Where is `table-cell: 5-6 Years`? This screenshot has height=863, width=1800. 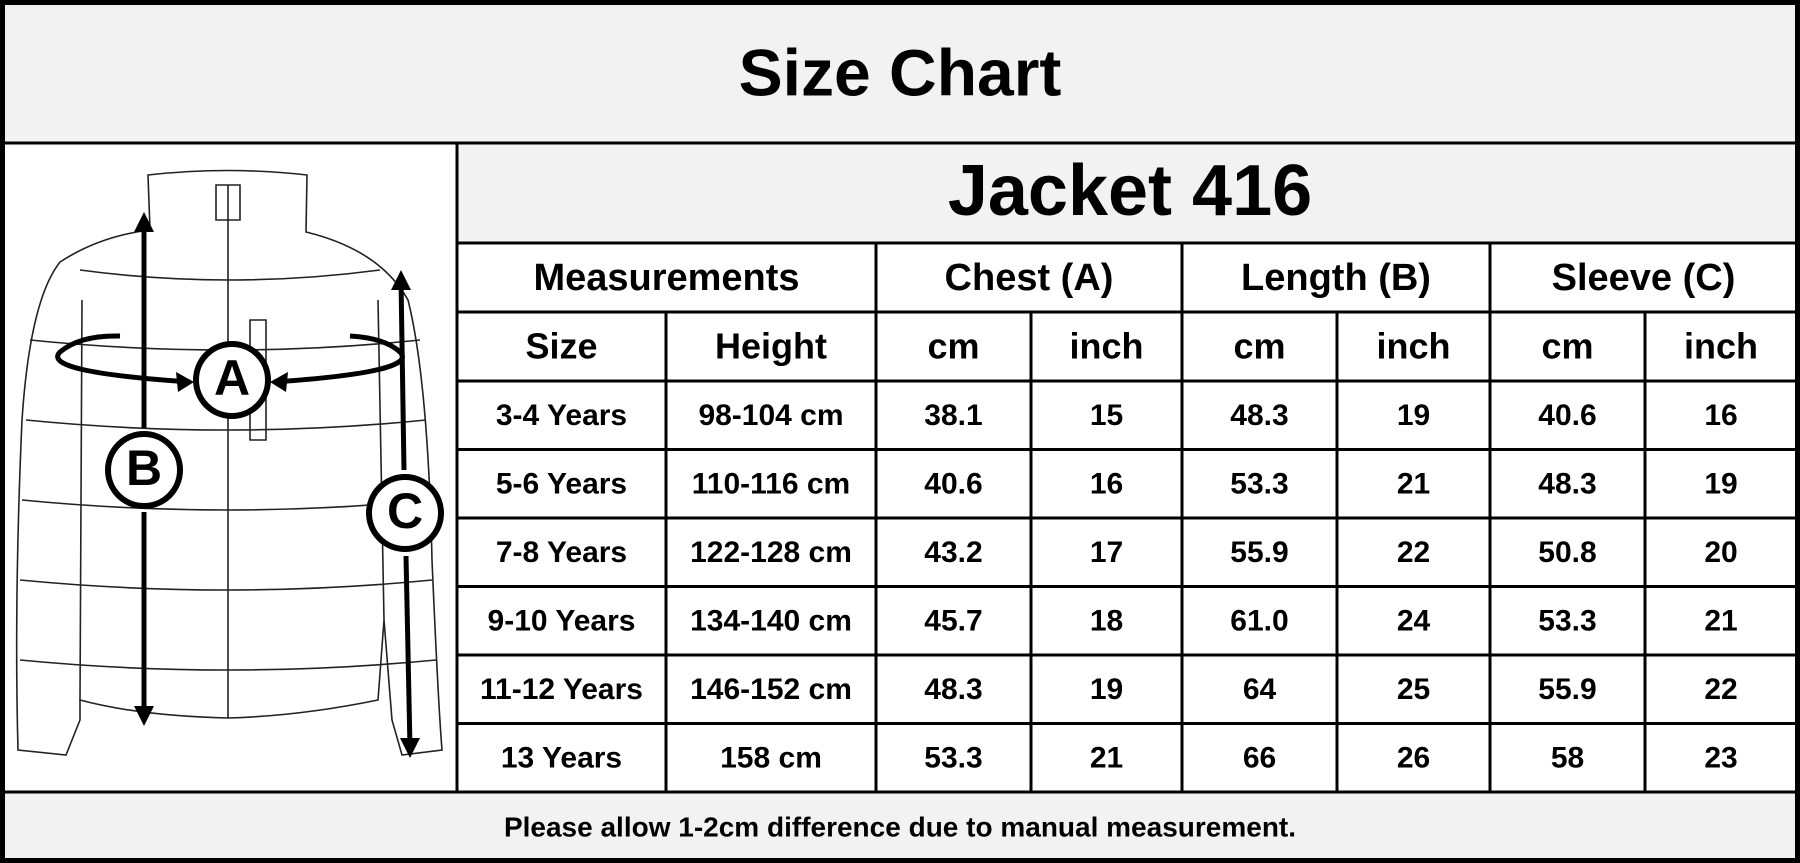 table-cell: 5-6 Years is located at coordinates (561, 484).